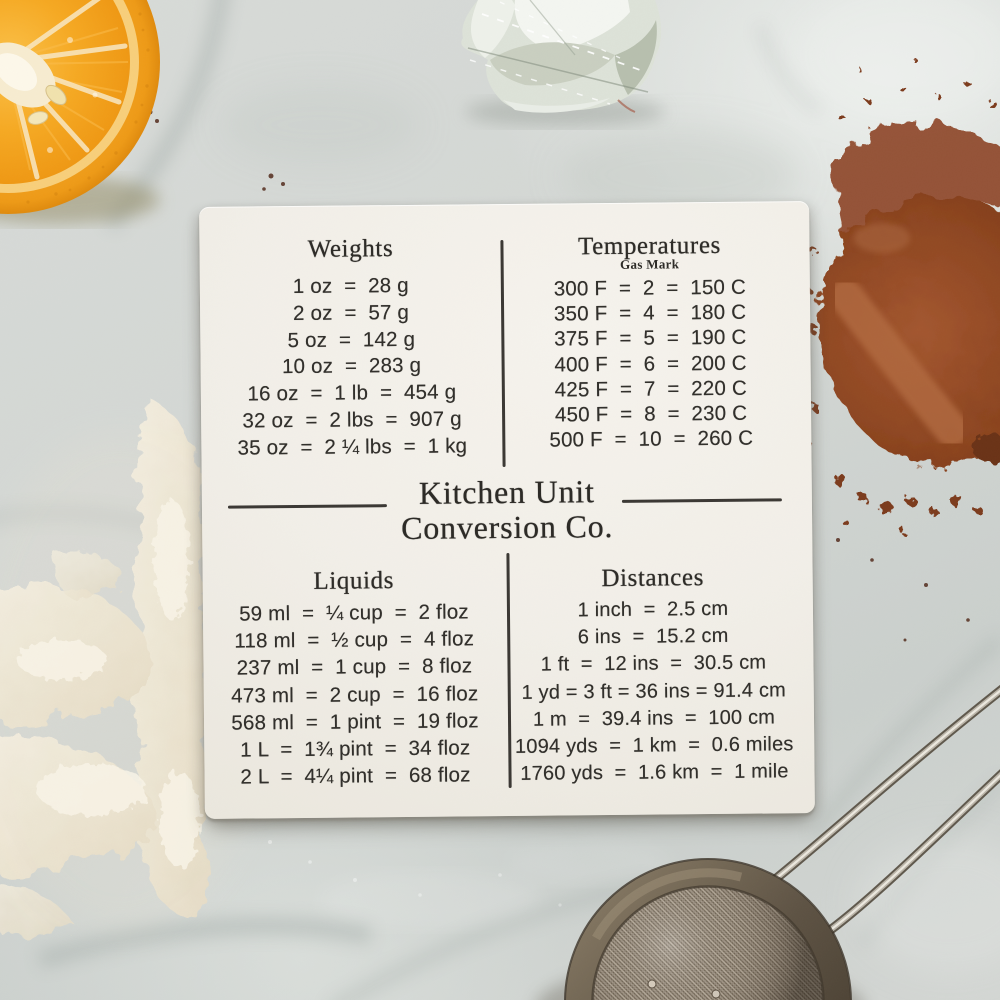 Image resolution: width=1000 pixels, height=1000 pixels. I want to click on orange-core, so click(28, 75).